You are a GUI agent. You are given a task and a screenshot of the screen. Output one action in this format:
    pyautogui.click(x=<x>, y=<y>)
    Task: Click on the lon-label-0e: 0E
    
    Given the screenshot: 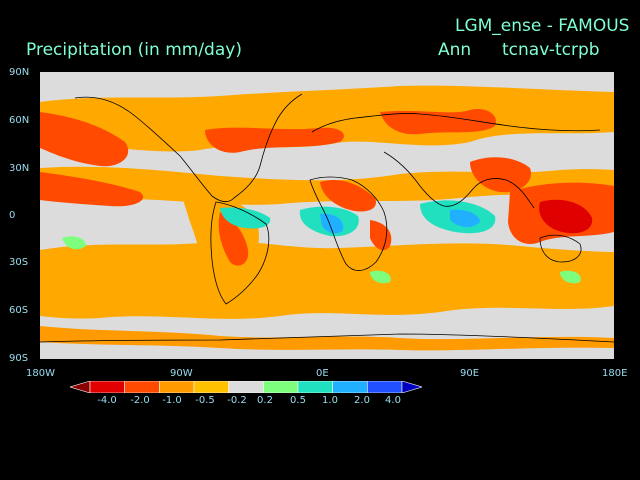 What is the action you would take?
    pyautogui.click(x=322, y=373)
    